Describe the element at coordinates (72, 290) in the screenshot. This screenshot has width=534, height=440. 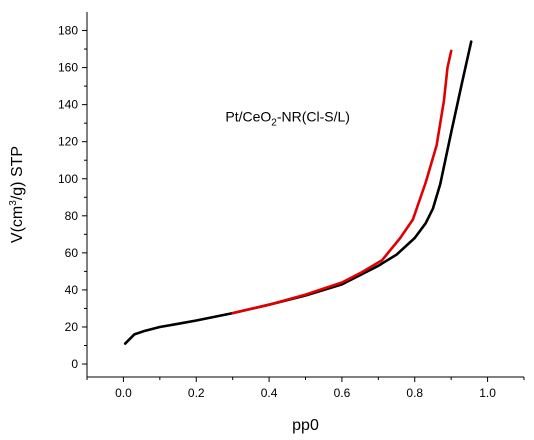
I see `y-tick-label: 40` at that location.